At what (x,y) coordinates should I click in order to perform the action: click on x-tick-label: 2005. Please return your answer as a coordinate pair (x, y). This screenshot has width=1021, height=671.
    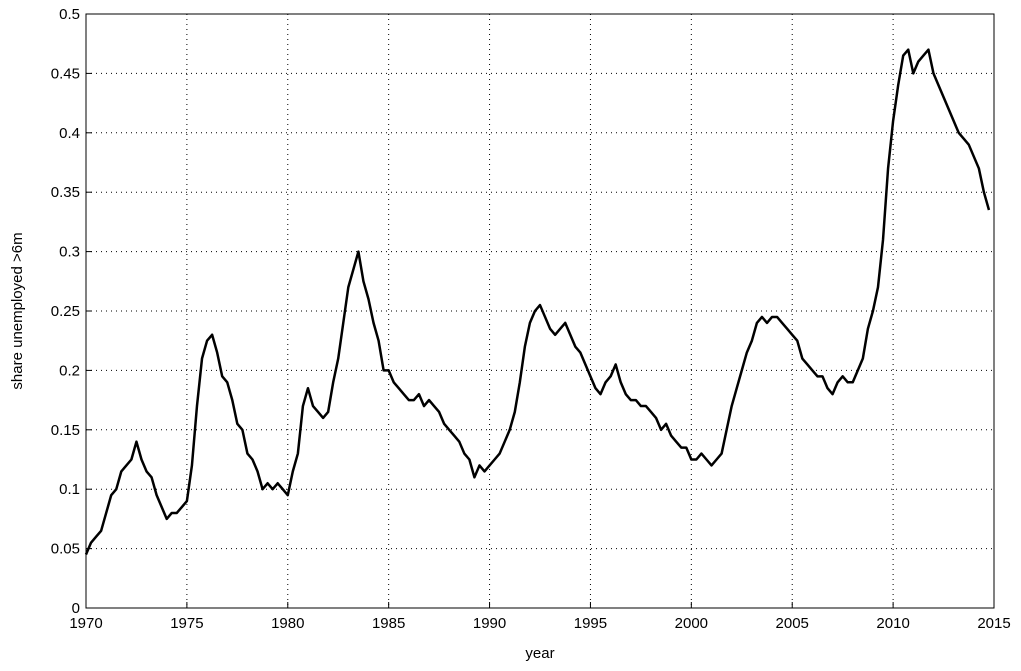
    Looking at the image, I should click on (792, 623).